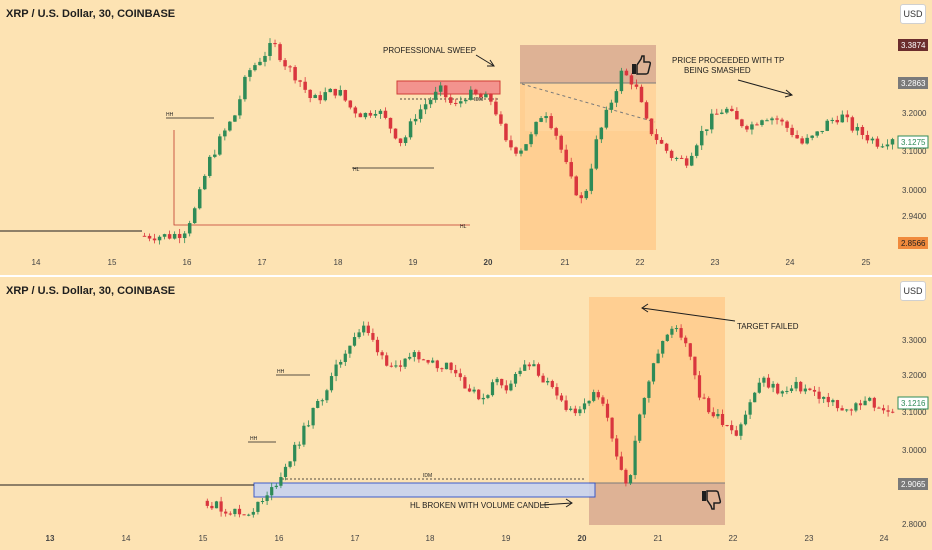 The width and height of the screenshot is (932, 550). Describe the element at coordinates (506, 538) in the screenshot. I see `x-tick-label: 19` at that location.